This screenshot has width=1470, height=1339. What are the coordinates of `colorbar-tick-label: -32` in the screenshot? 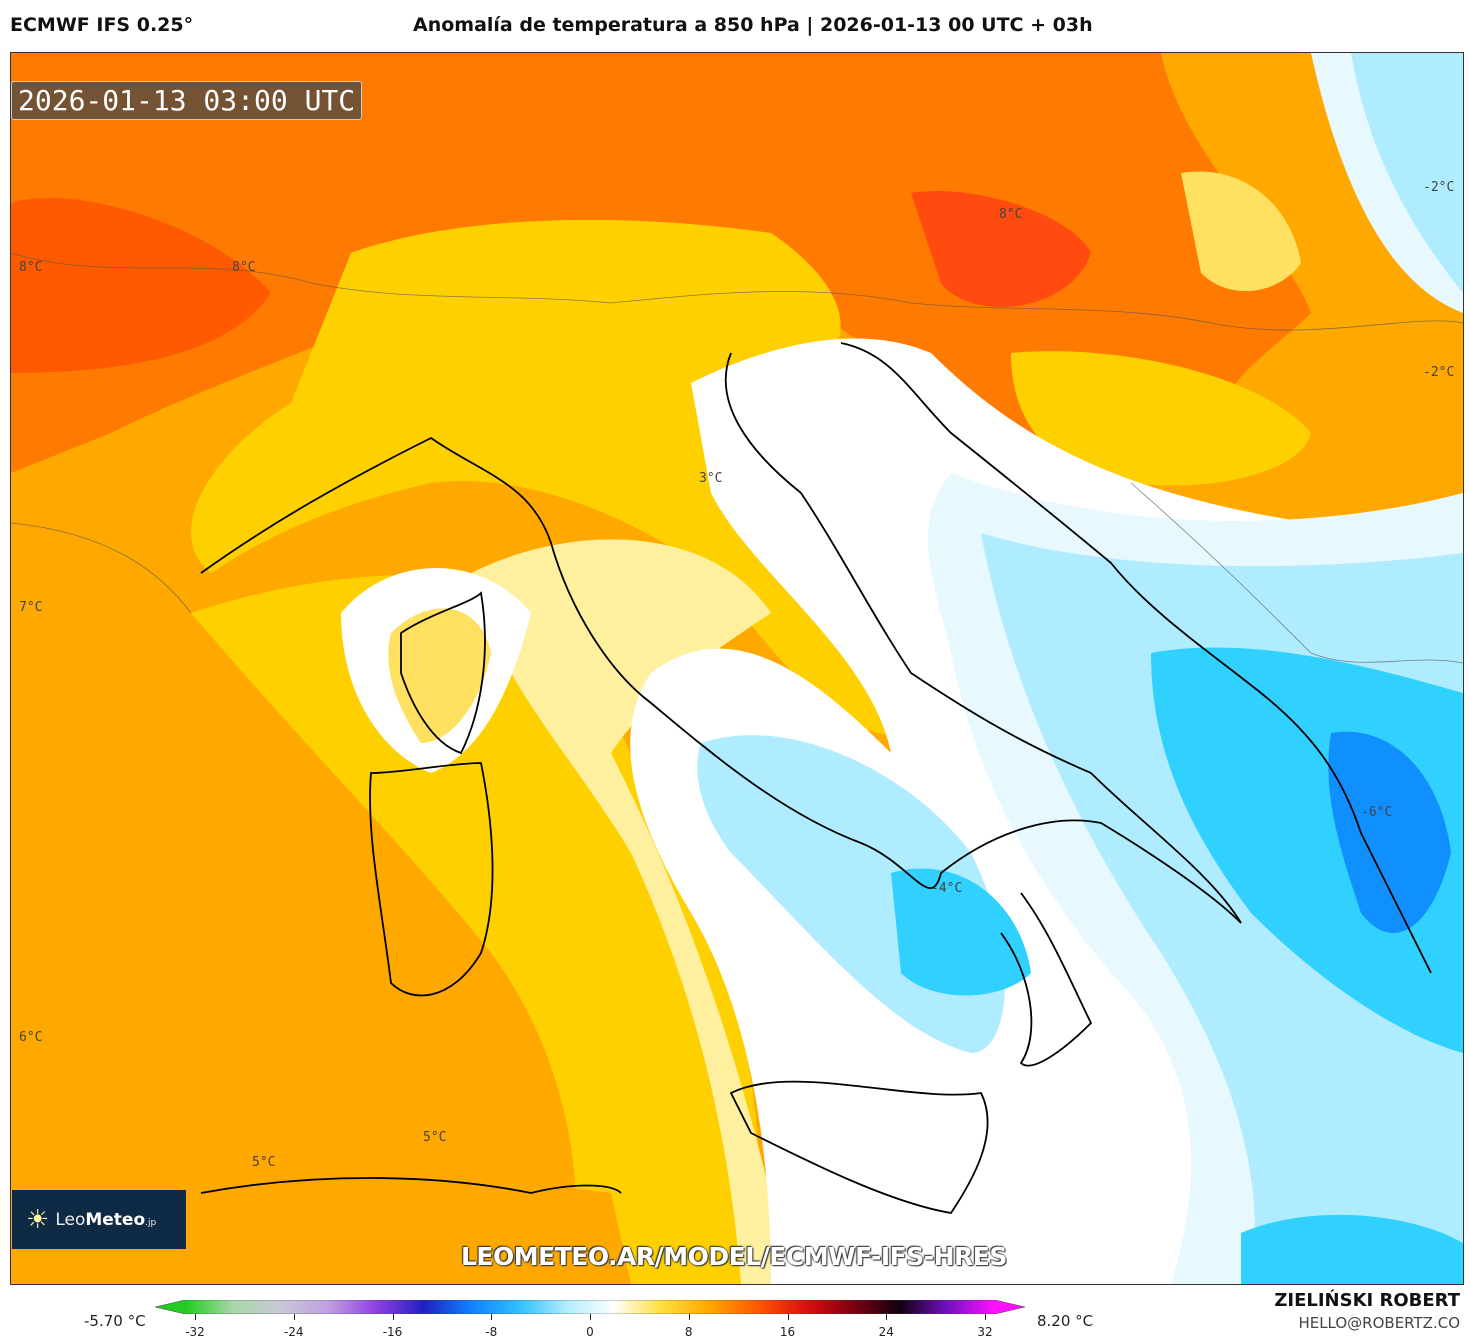 It's located at (195, 1332).